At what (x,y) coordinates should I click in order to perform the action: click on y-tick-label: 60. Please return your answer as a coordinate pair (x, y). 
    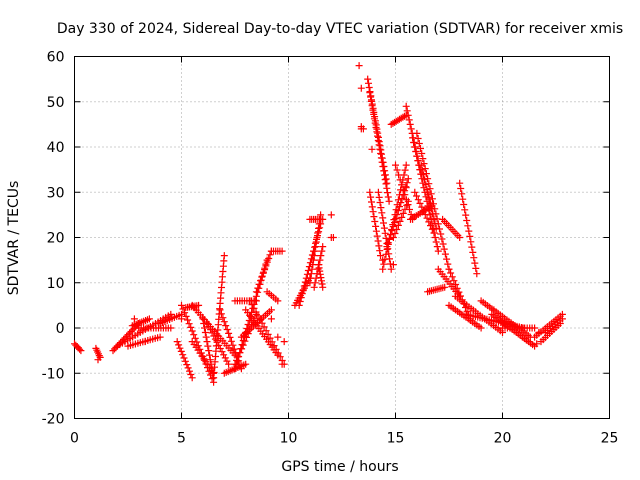
    Looking at the image, I should click on (56, 58).